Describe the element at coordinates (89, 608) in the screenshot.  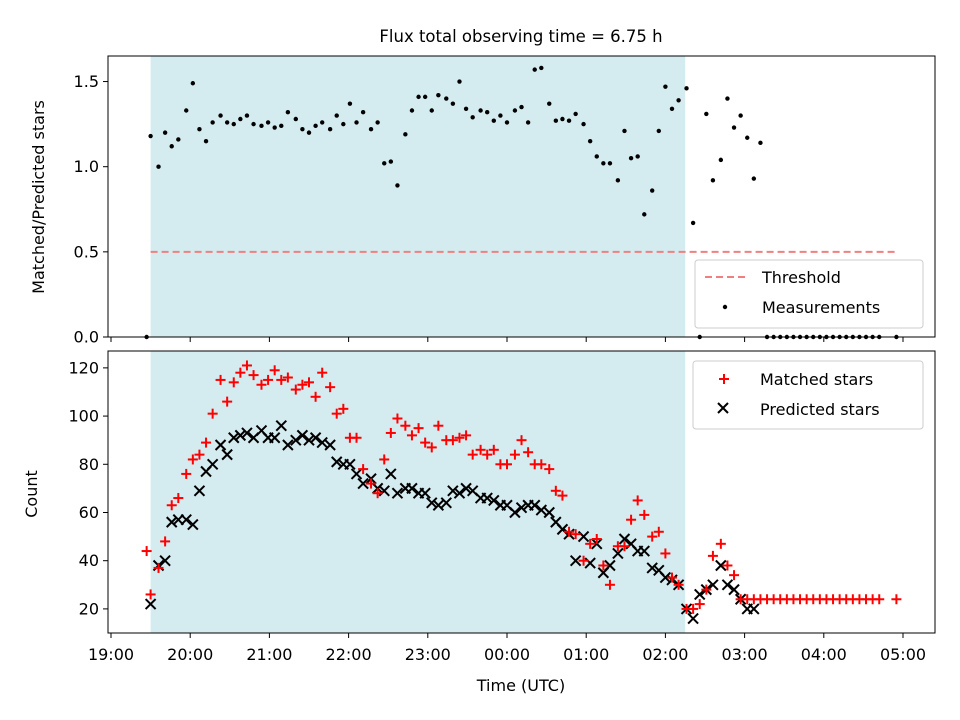
I see `count-y-tick-label: 20` at that location.